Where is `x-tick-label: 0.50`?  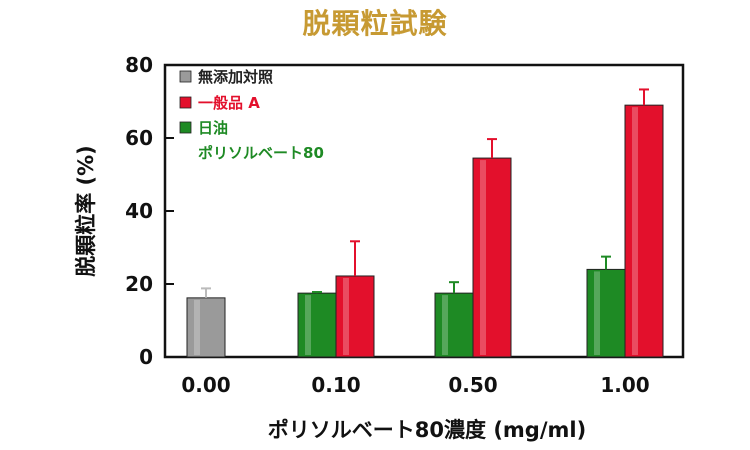
x-tick-label: 0.50 is located at coordinates (472, 385).